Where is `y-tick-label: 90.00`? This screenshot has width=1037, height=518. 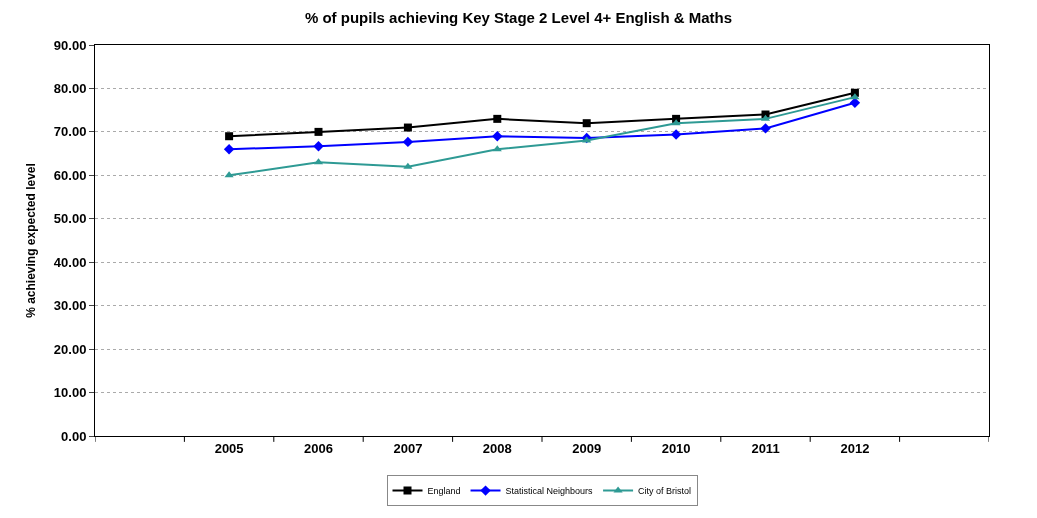
y-tick-label: 90.00 is located at coordinates (70, 45).